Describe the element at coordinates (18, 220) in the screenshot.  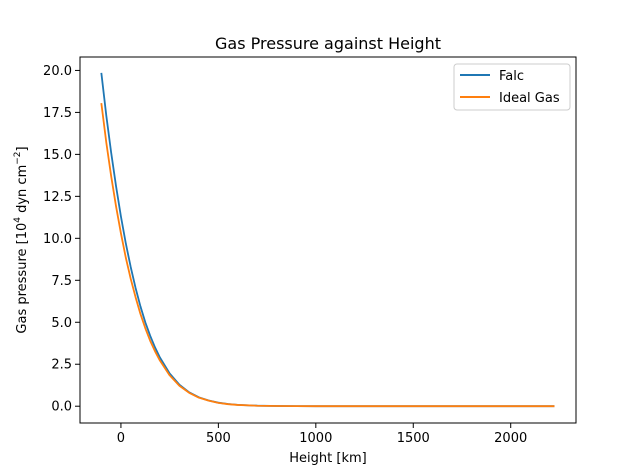
I see `y-axis-label-exponent-1: 4` at that location.